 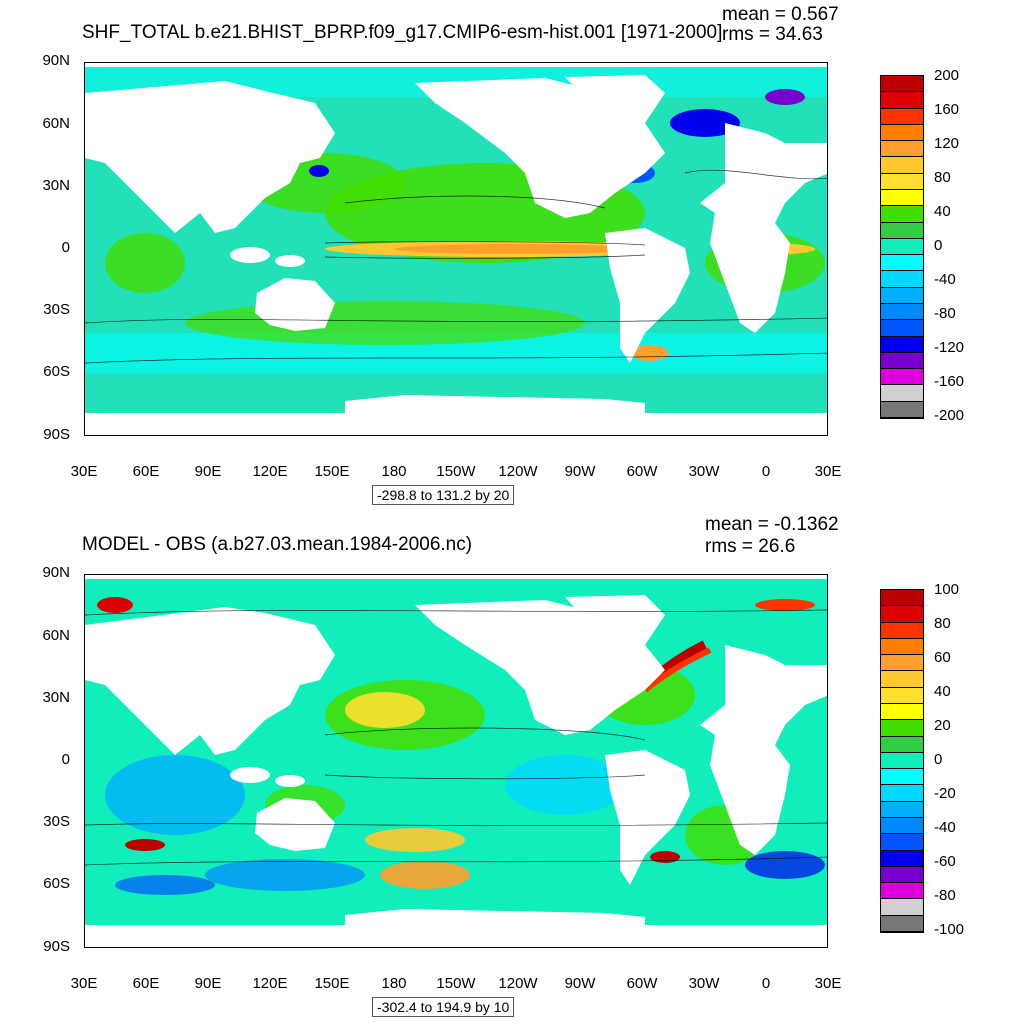 What do you see at coordinates (942, 657) in the screenshot?
I see `colorbar-label: 60` at bounding box center [942, 657].